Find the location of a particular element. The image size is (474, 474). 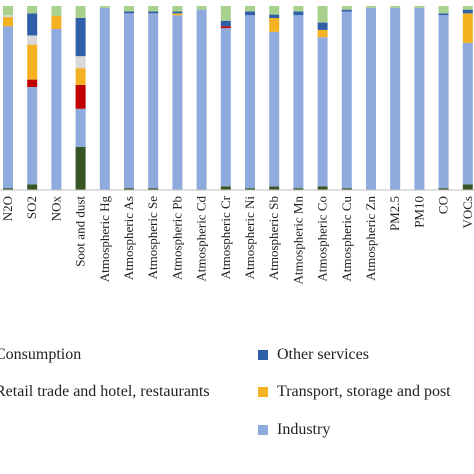

bar-segment-so2-other is located at coordinates (32, 24).